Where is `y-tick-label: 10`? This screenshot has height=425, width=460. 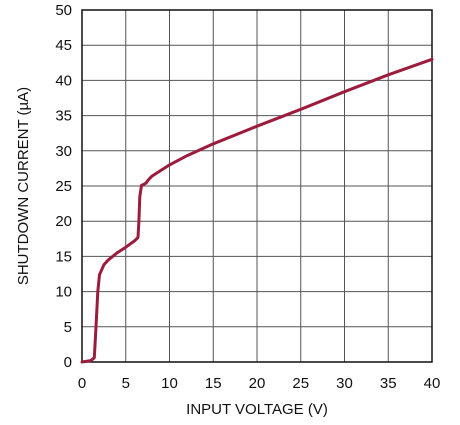 y-tick-label: 10 is located at coordinates (63, 292).